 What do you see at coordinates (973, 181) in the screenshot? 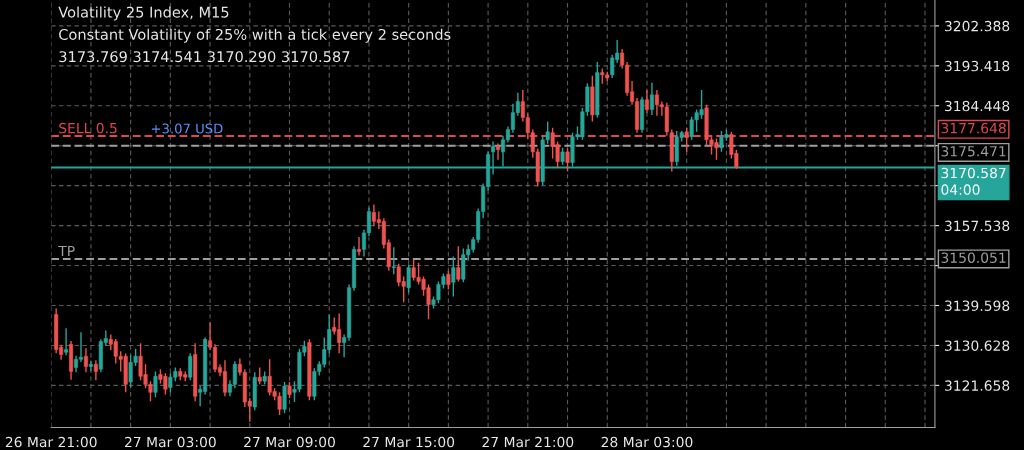
I see `annotation: 3170.587 04:00` at bounding box center [973, 181].